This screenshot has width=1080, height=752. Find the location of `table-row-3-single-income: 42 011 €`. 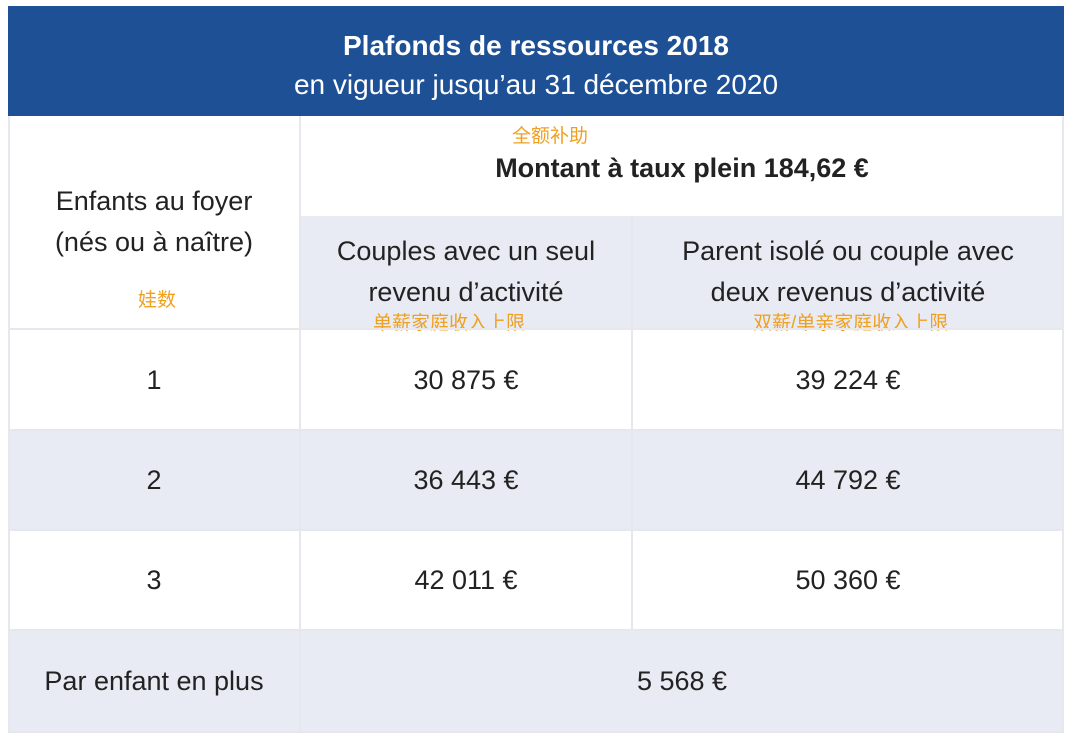

table-row-3-single-income: 42 011 € is located at coordinates (466, 579).